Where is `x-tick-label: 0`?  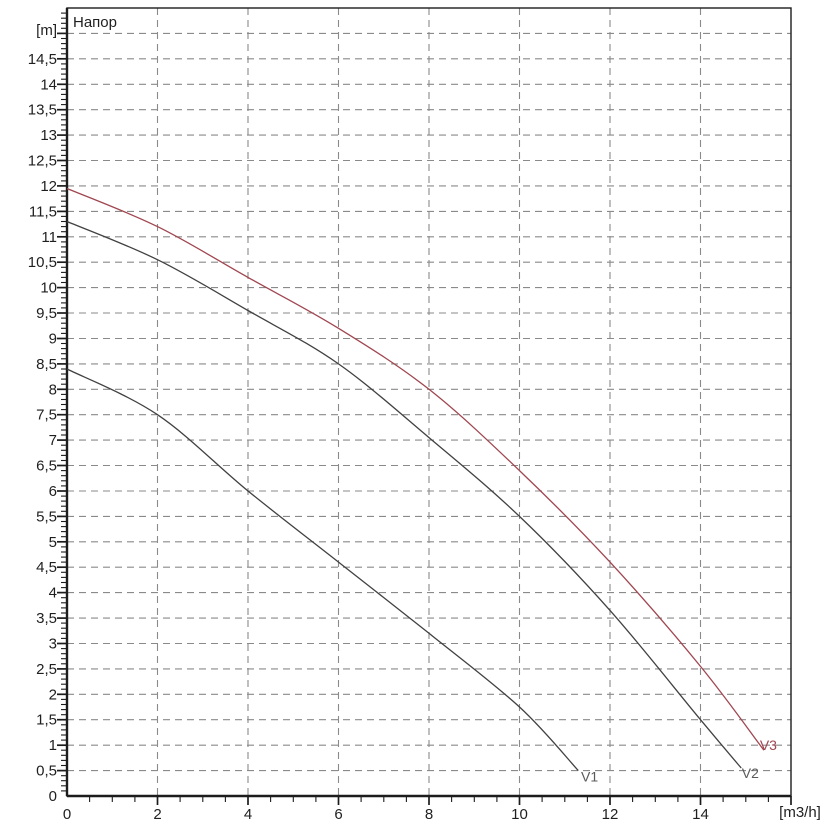 x-tick-label: 0 is located at coordinates (67, 814).